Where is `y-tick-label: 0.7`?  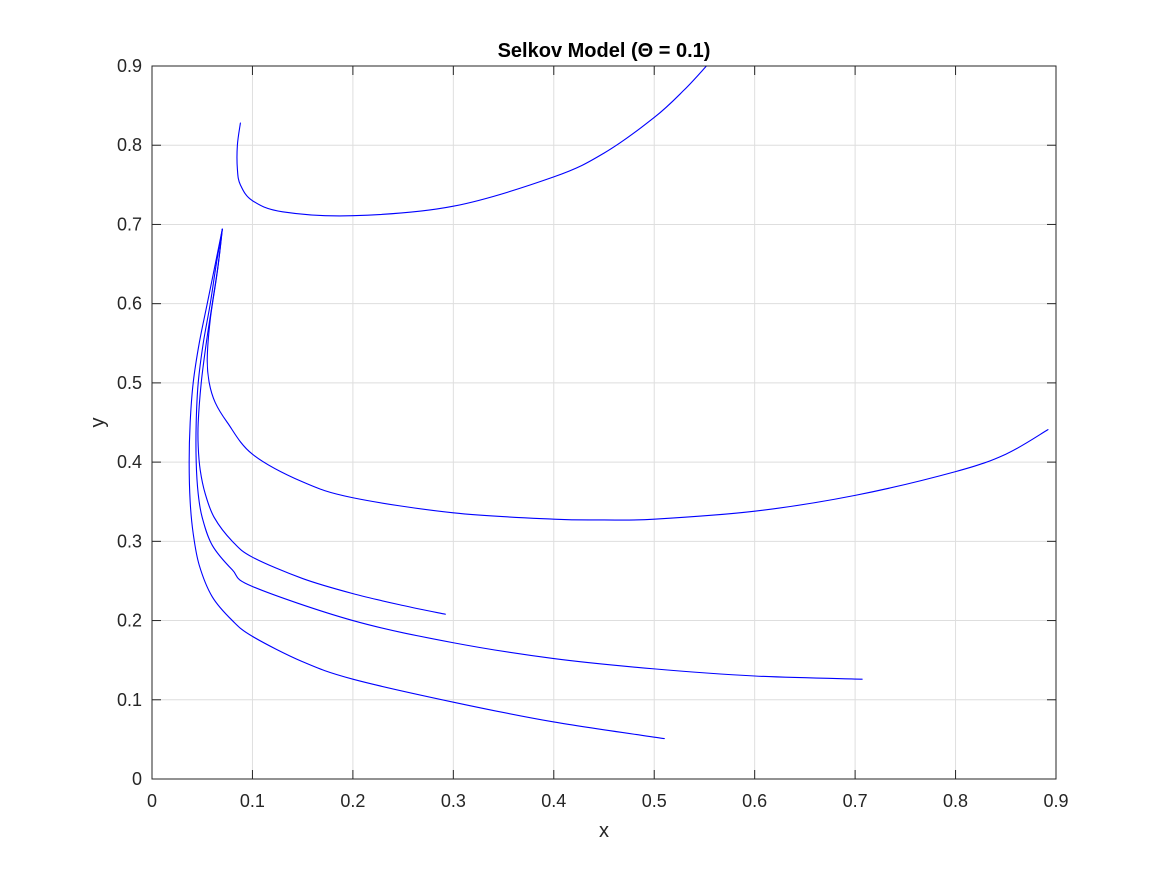 y-tick-label: 0.7 is located at coordinates (129, 224).